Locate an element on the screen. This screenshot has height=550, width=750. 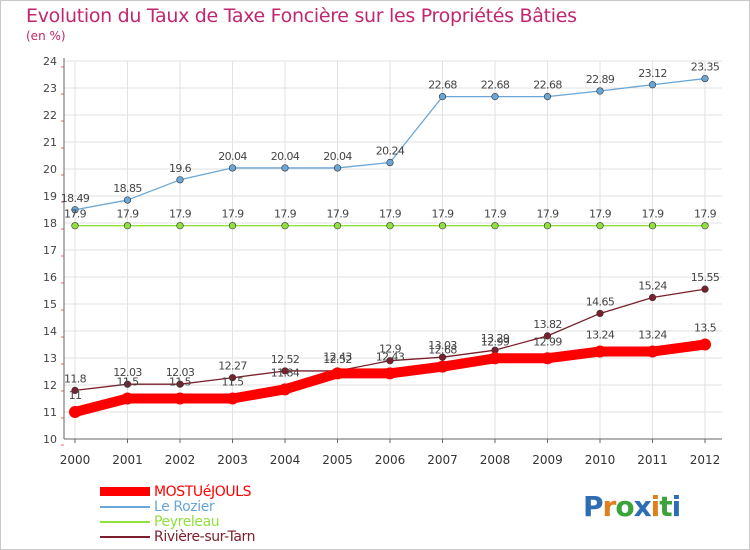
data-label: 13.29 is located at coordinates (495, 338).